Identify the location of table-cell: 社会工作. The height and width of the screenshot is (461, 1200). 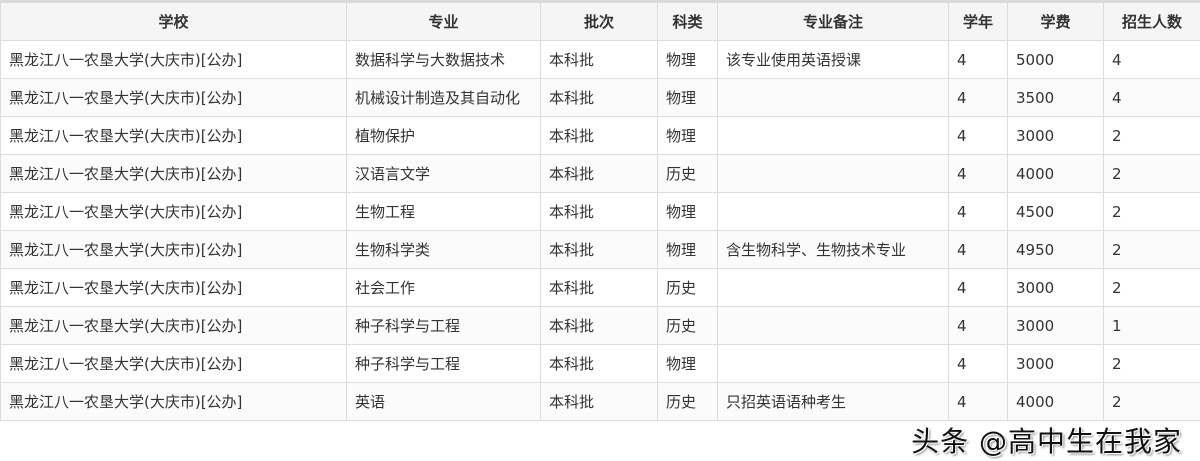
(443, 287).